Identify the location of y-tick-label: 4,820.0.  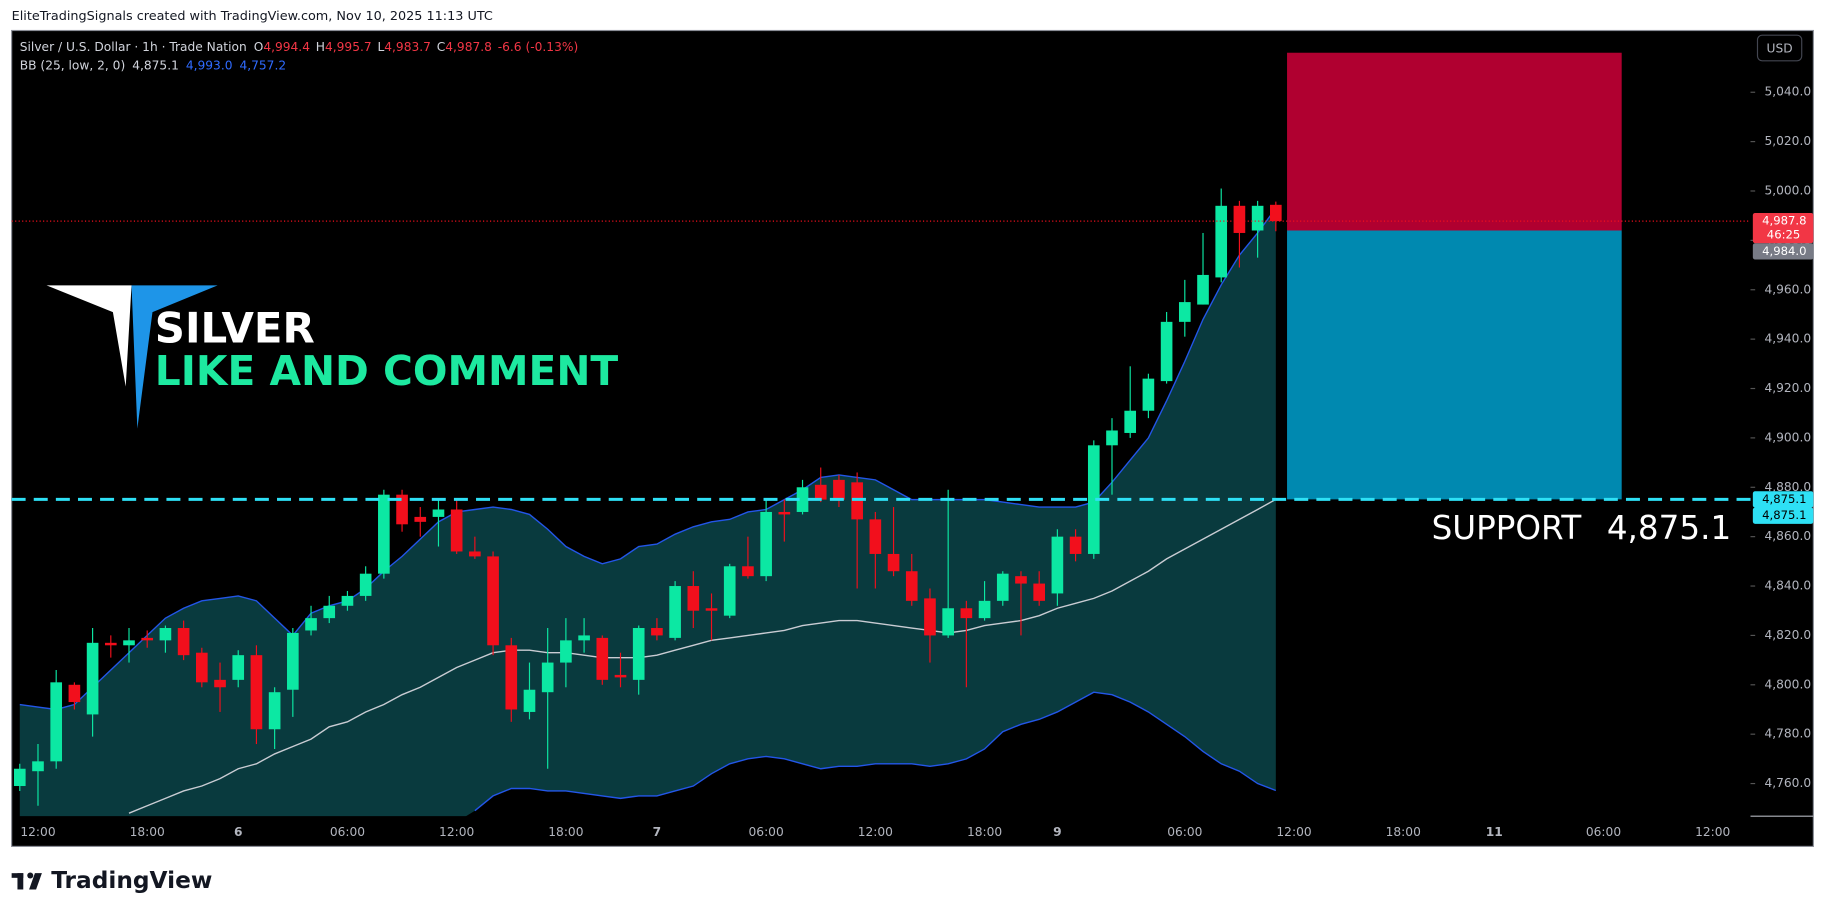
(1787, 635).